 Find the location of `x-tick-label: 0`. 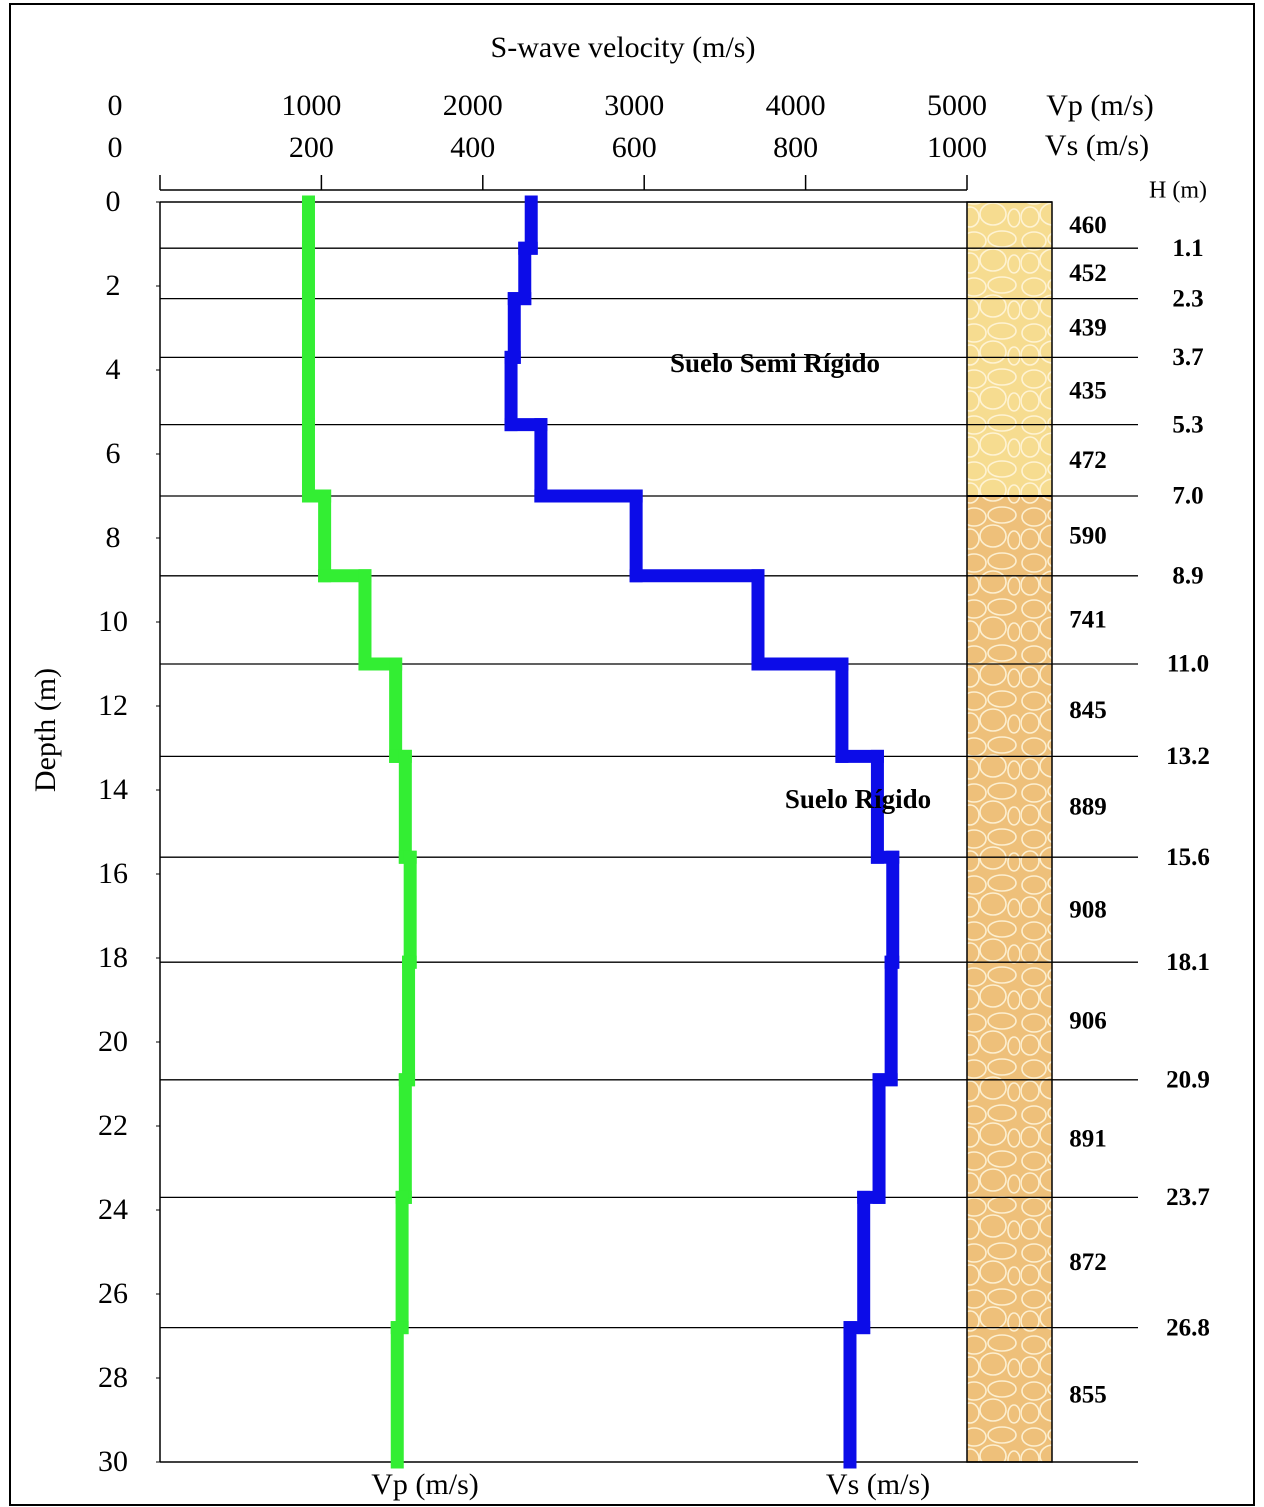

x-tick-label: 0 is located at coordinates (115, 105).